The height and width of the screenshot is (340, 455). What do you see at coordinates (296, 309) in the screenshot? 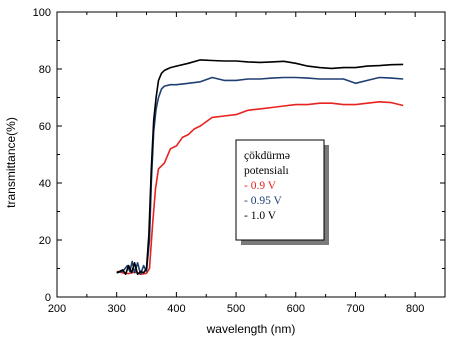
I see `x-tick-label: 600` at bounding box center [296, 309].